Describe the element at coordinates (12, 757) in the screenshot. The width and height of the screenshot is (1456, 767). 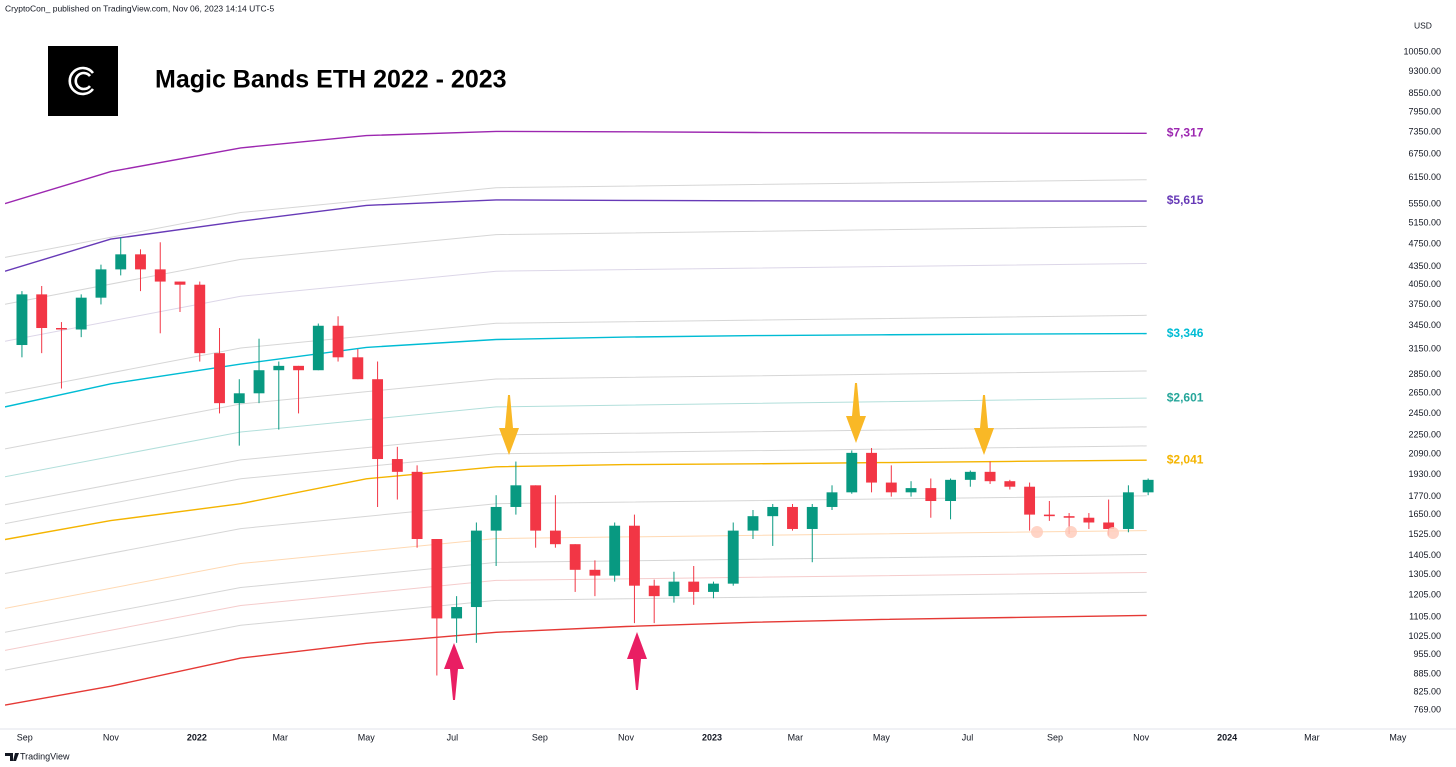
I see `footer-logo` at that location.